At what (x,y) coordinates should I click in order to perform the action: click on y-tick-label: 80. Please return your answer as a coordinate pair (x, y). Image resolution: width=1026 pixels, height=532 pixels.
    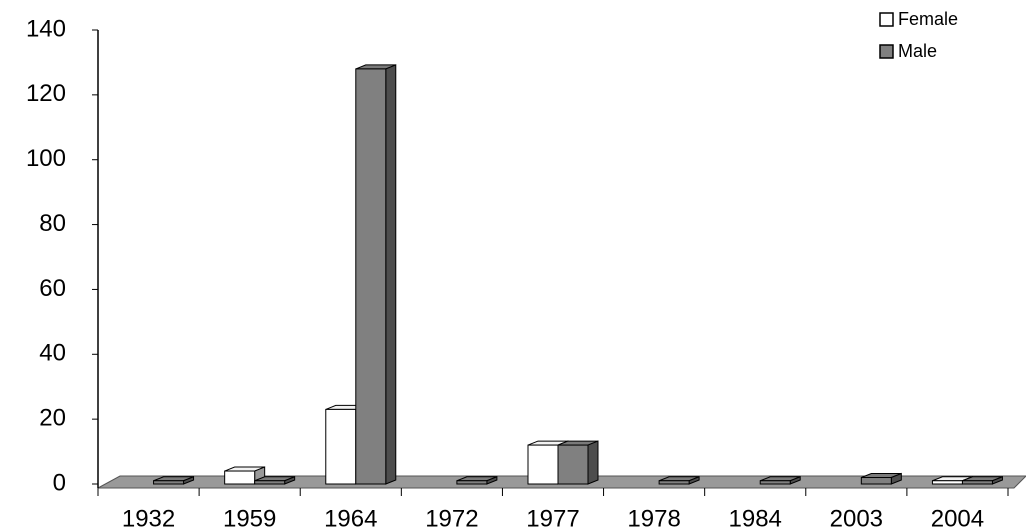
    Looking at the image, I should click on (52, 223).